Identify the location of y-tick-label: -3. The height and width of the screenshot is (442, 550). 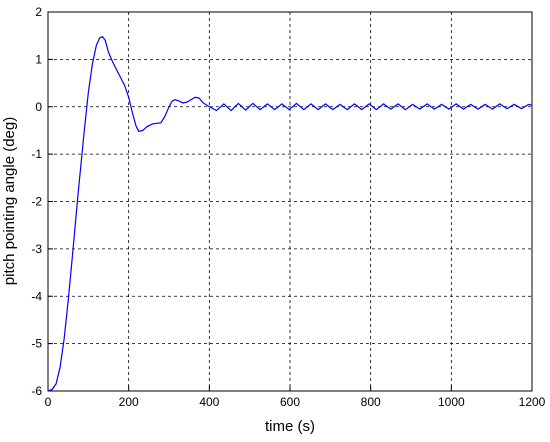
(36, 249).